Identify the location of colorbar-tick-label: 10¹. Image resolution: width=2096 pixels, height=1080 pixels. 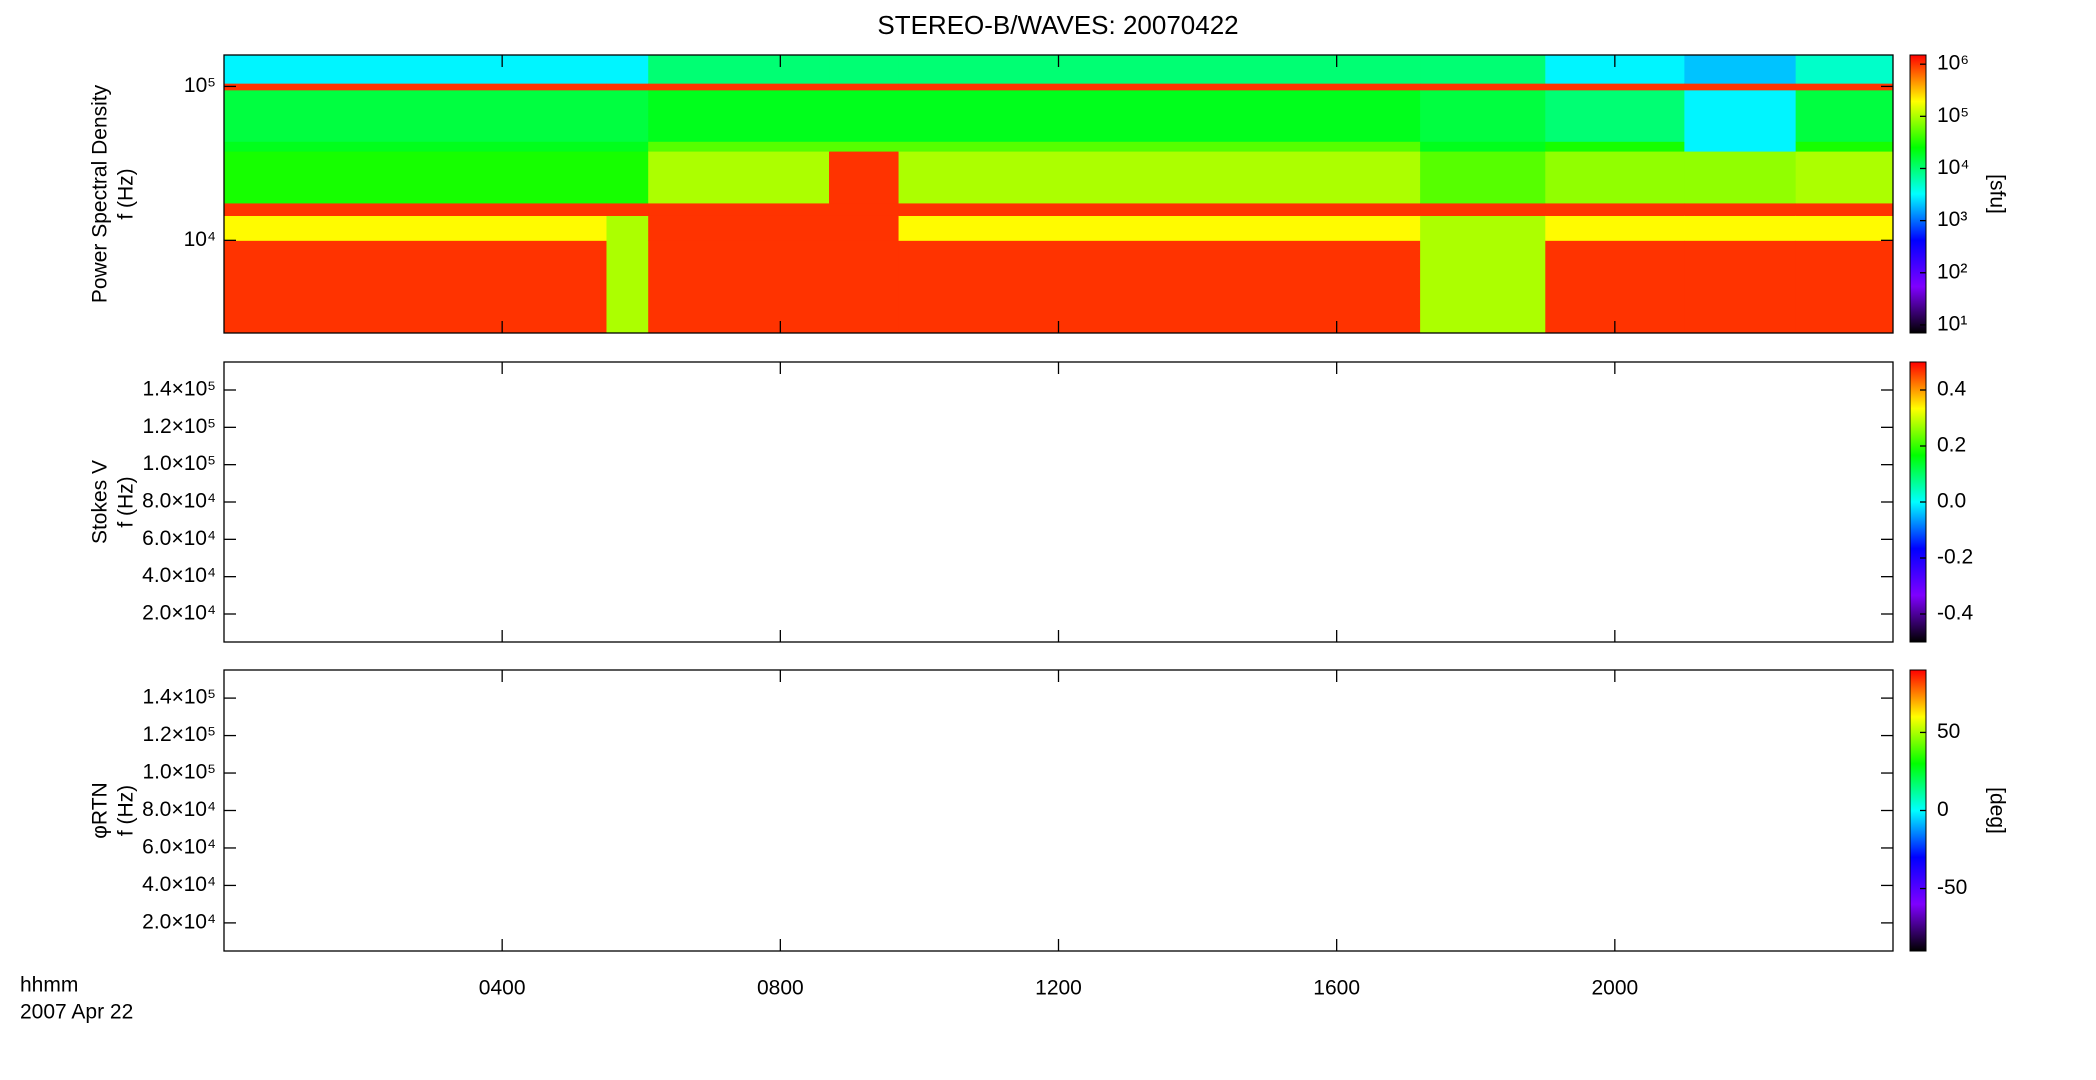
(1952, 323).